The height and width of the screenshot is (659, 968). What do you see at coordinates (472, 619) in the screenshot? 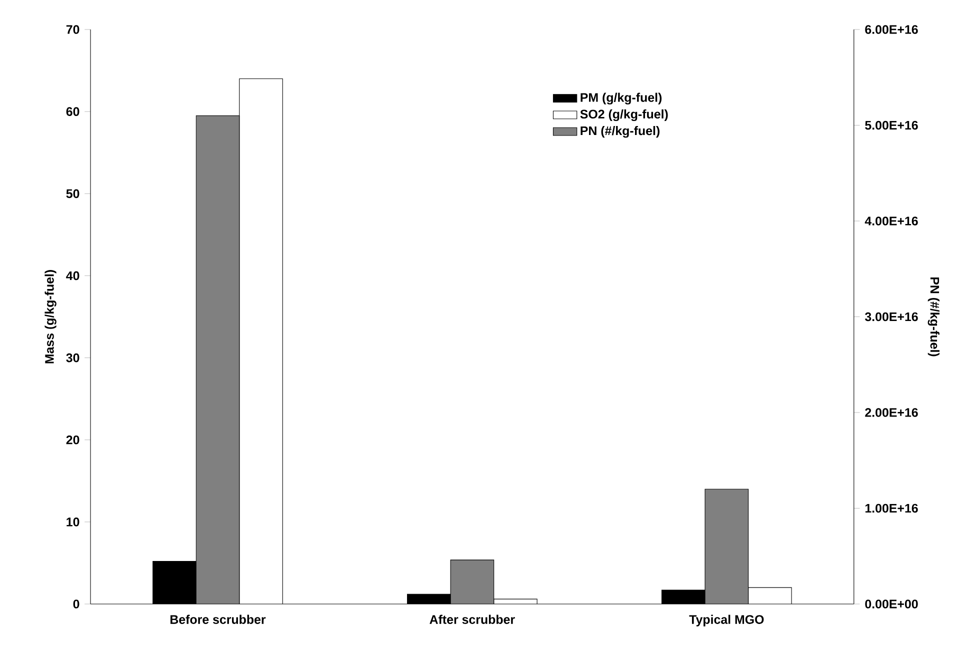
I see `x-tick-label: After scrubber` at bounding box center [472, 619].